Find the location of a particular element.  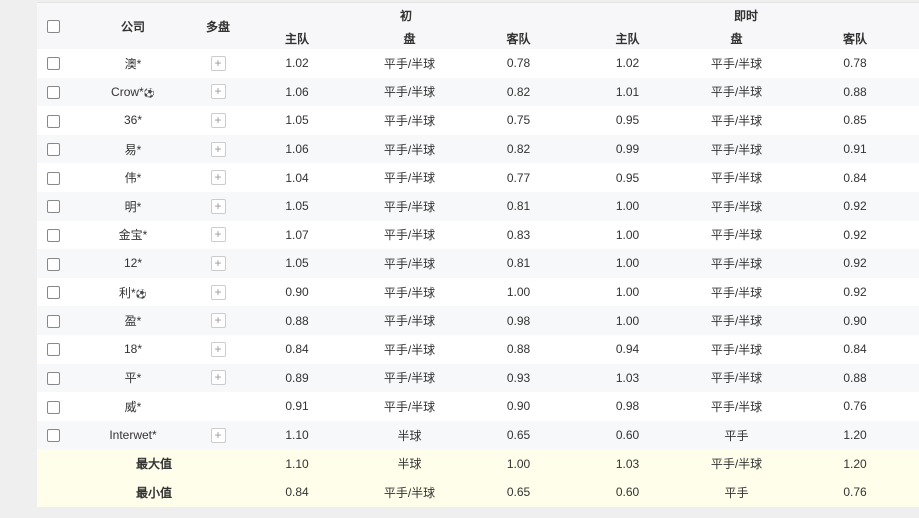

company-cell: 威* is located at coordinates (133, 406).